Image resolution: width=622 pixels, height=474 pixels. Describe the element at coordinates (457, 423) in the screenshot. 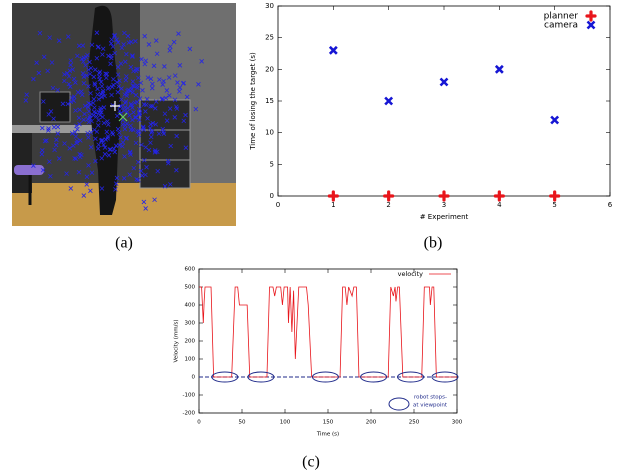

I see `x-tick-label: 300` at that location.